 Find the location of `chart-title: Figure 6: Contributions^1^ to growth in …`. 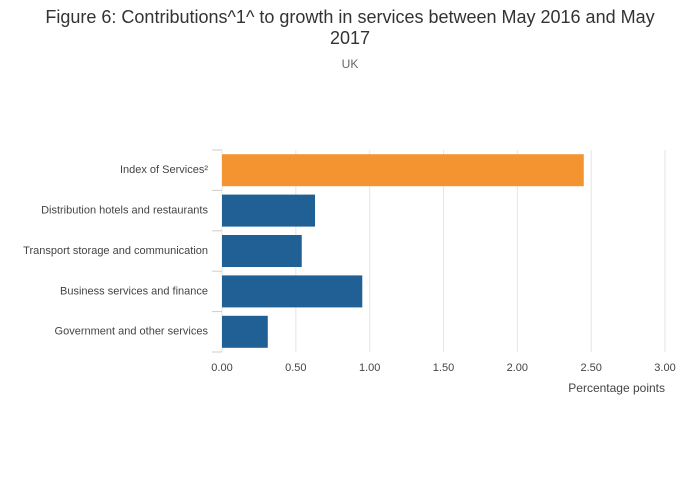

chart-title: Figure 6: Contributions^1^ to growth in … is located at coordinates (350, 27).